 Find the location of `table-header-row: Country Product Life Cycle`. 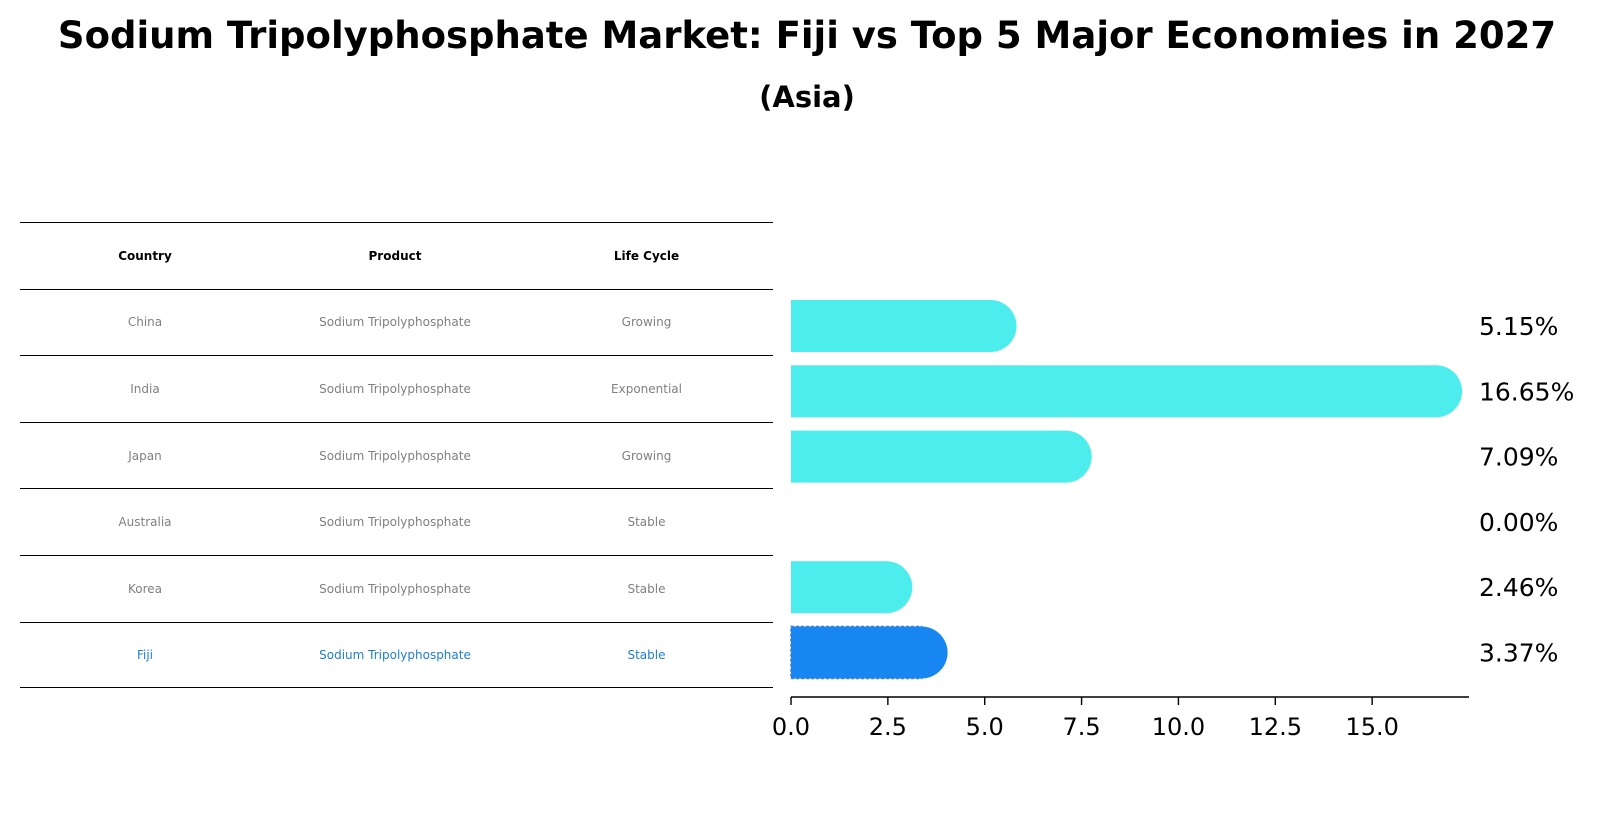

table-header-row: Country Product Life Cycle is located at coordinates (396, 255).